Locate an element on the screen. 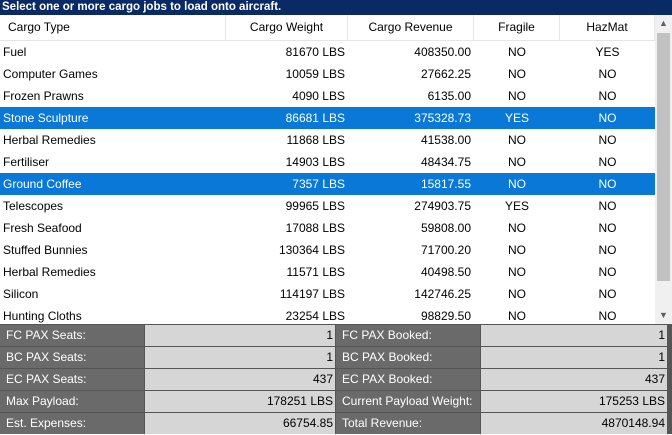 Image resolution: width=672 pixels, height=435 pixels. cell-cargo-weight: 7357 LBS is located at coordinates (318, 184).